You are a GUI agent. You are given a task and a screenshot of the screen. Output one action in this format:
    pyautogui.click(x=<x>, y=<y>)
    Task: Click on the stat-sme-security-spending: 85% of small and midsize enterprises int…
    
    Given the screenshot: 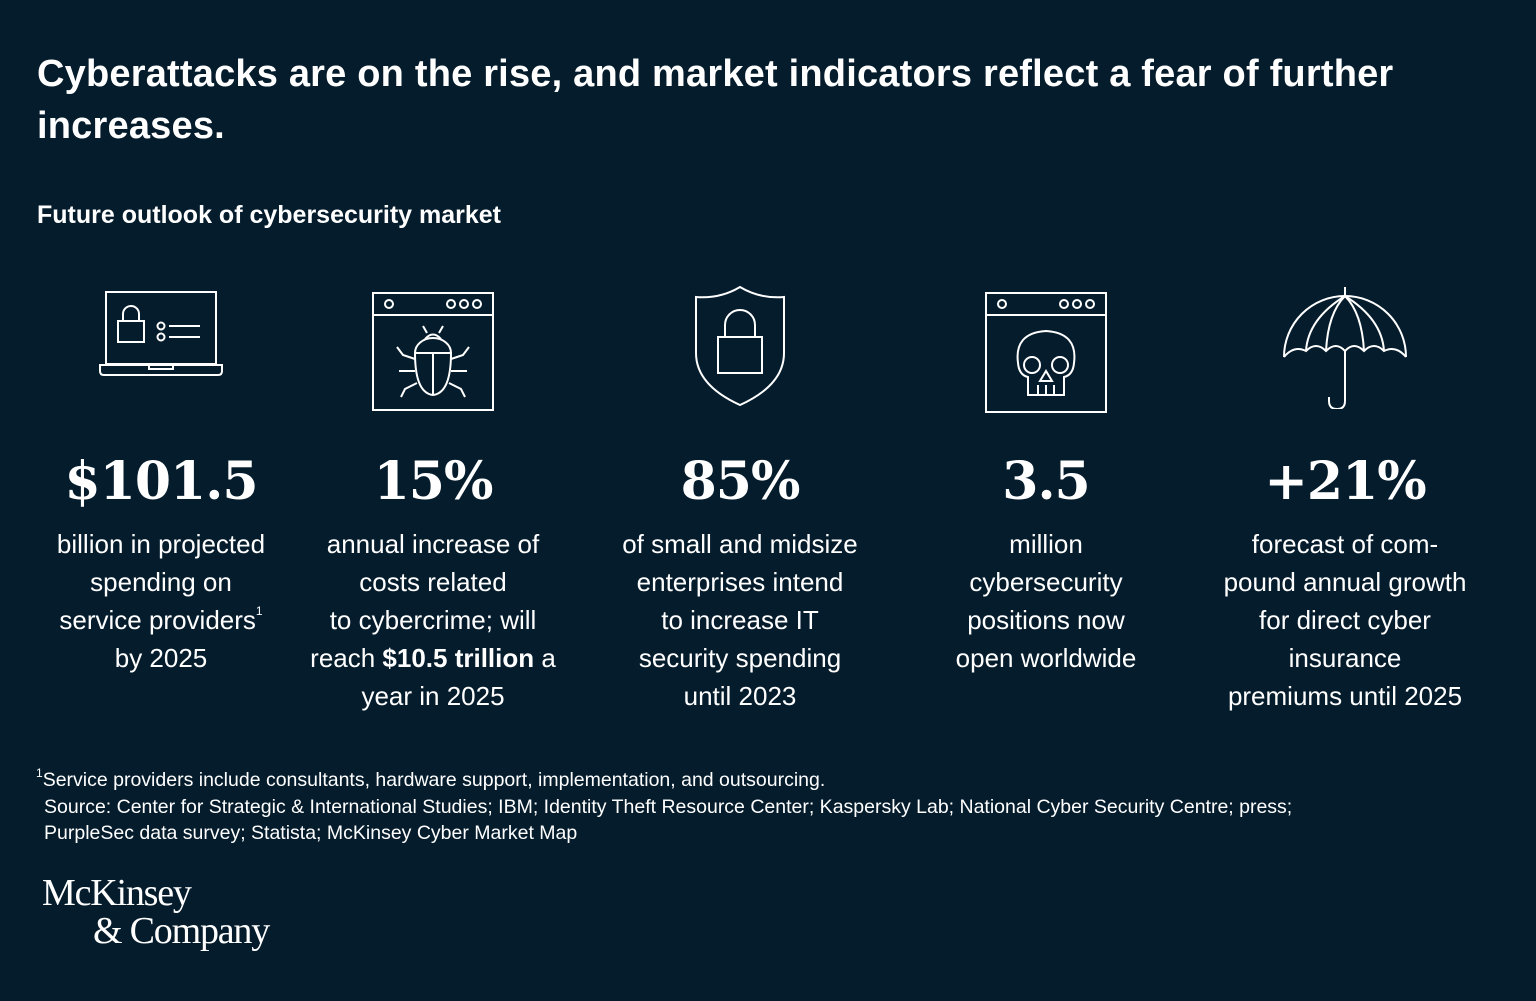 What is the action you would take?
    pyautogui.click(x=740, y=500)
    